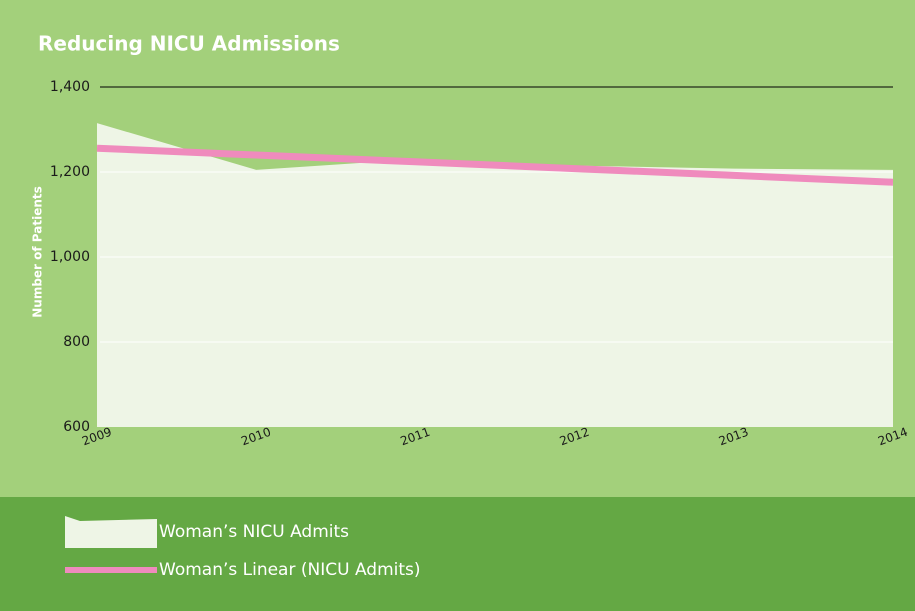  I want to click on legend-label: Woman’s NICU Admits, so click(254, 532).